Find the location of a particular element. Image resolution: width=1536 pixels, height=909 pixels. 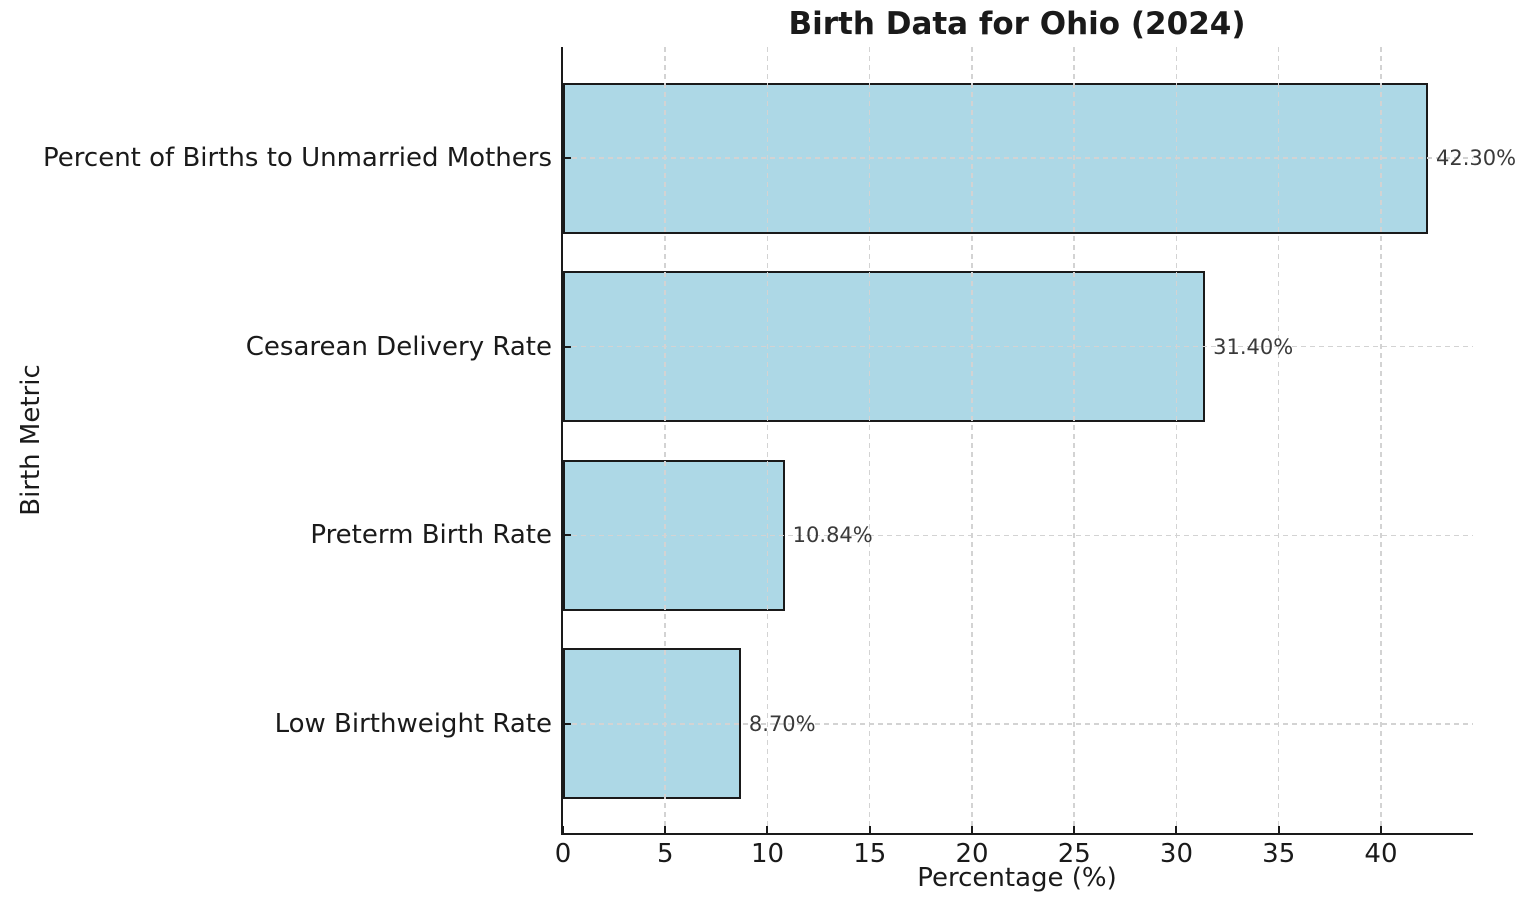

category-label: Cesarean Delivery Rate is located at coordinates (398, 346).